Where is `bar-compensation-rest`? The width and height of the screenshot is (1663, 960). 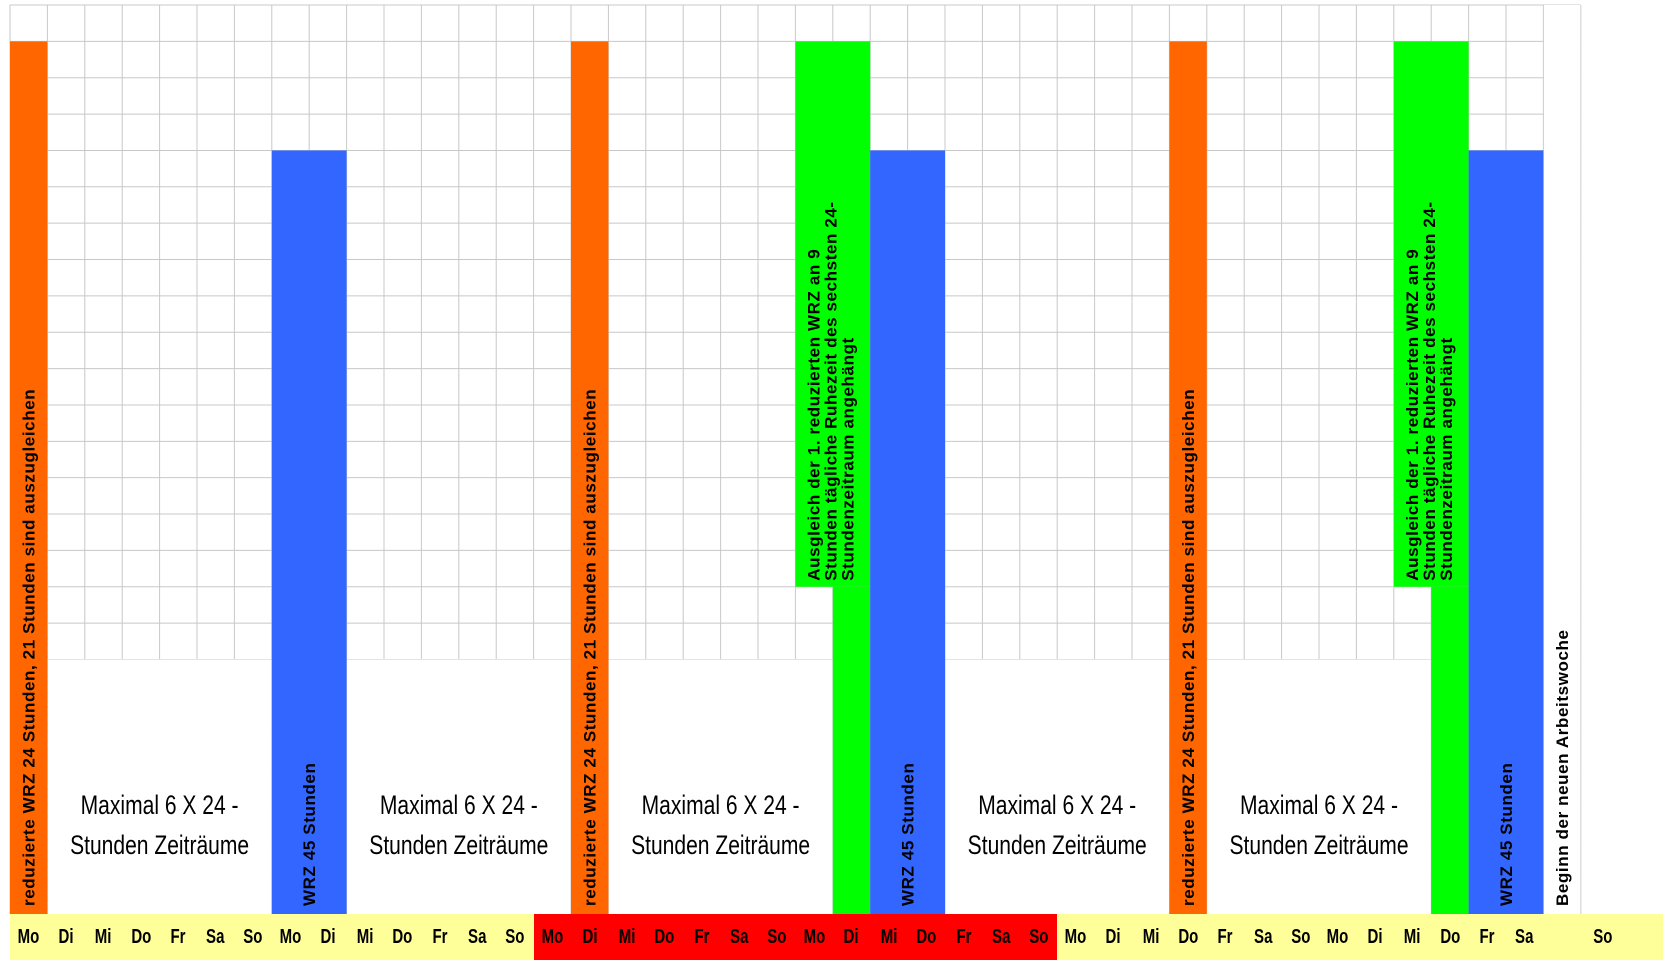
bar-compensation-rest is located at coordinates (1431, 314).